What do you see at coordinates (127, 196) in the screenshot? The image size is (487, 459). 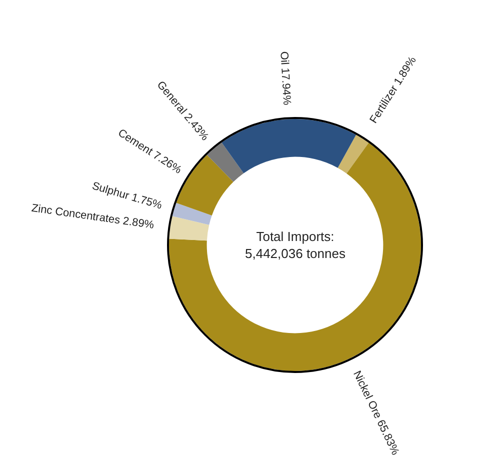 I see `slice-label: Sulphur 1.75%` at bounding box center [127, 196].